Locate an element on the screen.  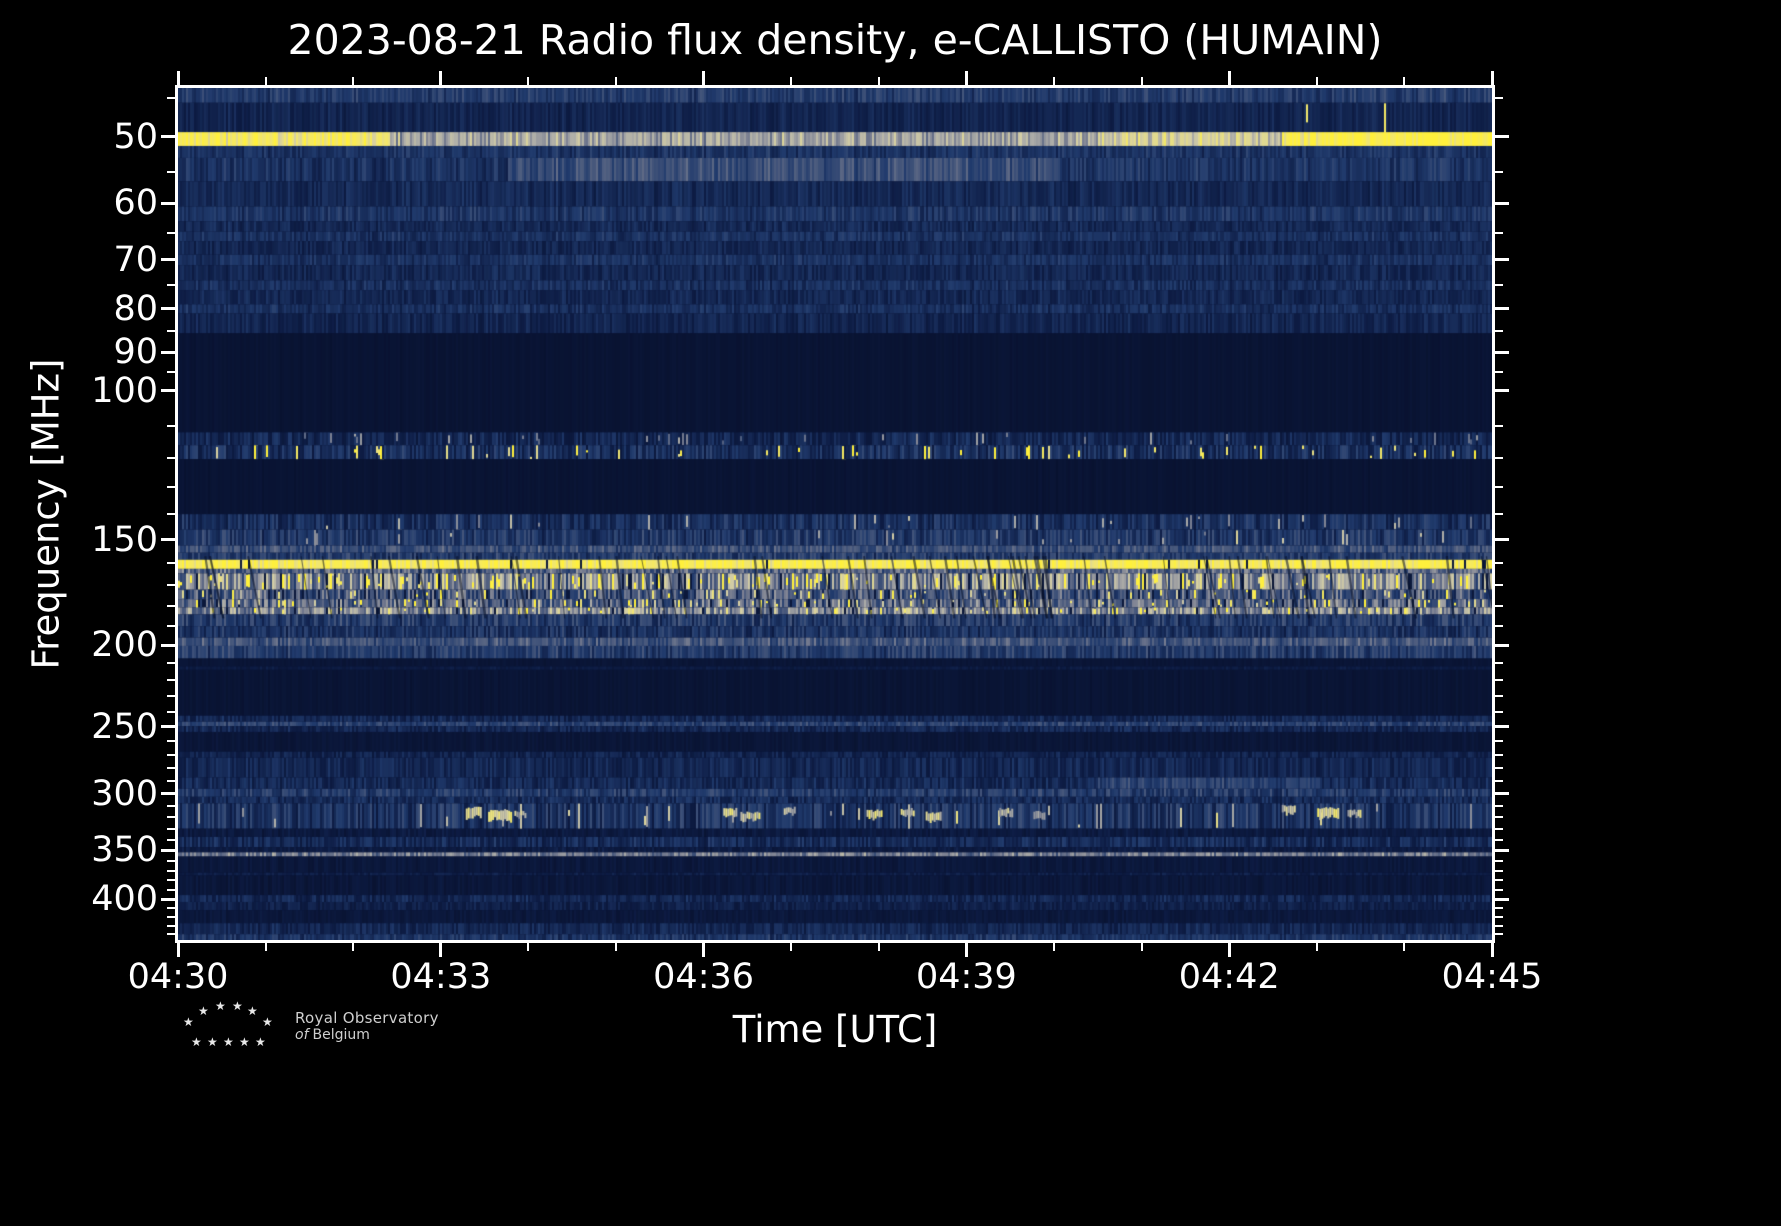
y-tick-label: 200 is located at coordinates (124, 645).